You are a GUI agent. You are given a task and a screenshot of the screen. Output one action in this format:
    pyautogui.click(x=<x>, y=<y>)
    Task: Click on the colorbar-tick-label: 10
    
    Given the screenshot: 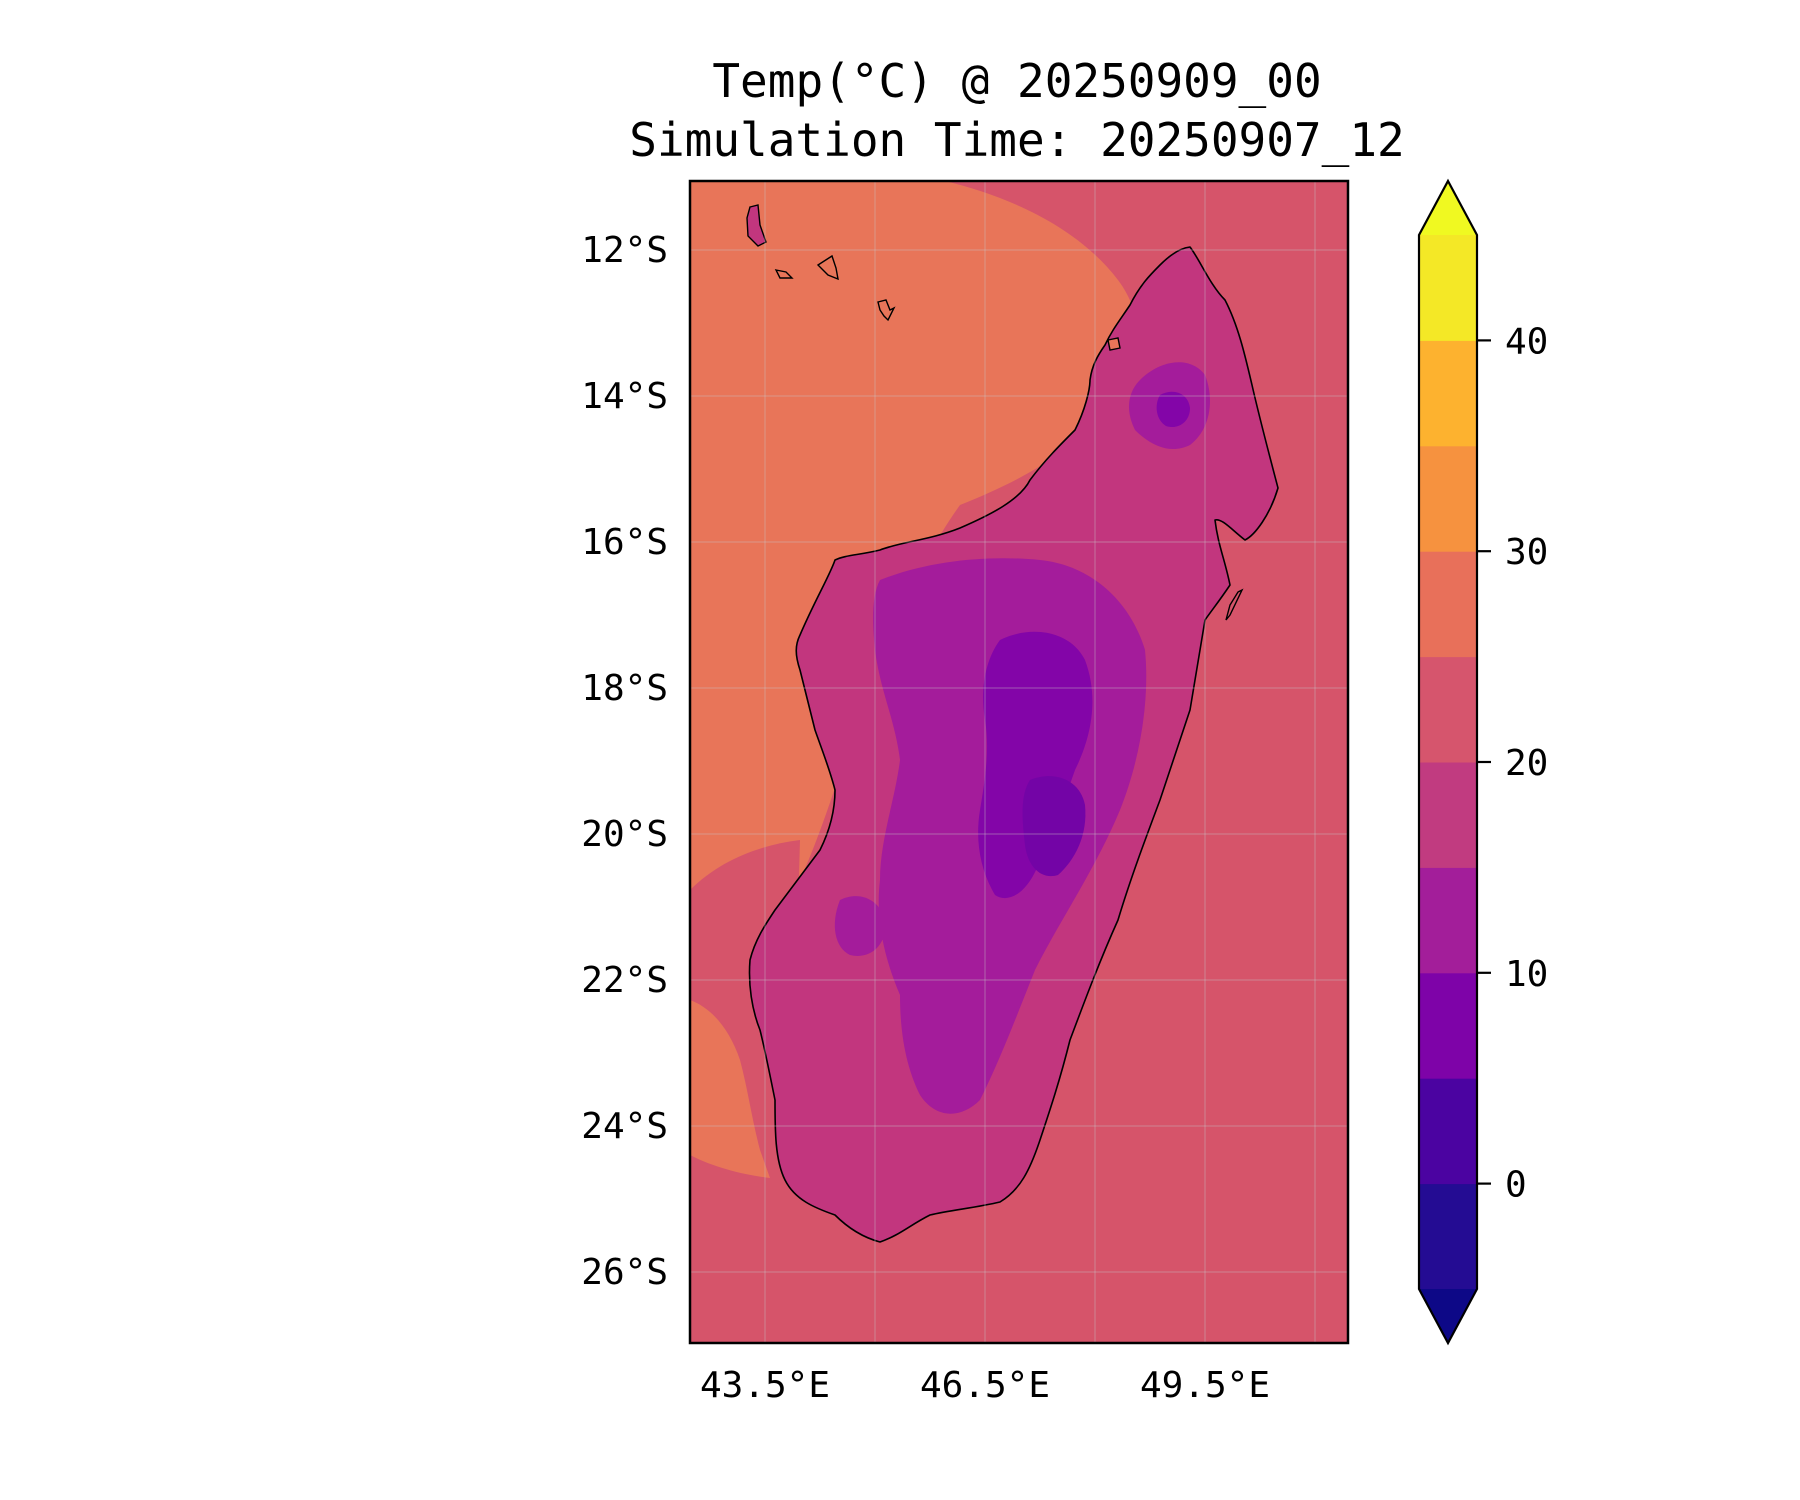 What is the action you would take?
    pyautogui.click(x=1526, y=974)
    